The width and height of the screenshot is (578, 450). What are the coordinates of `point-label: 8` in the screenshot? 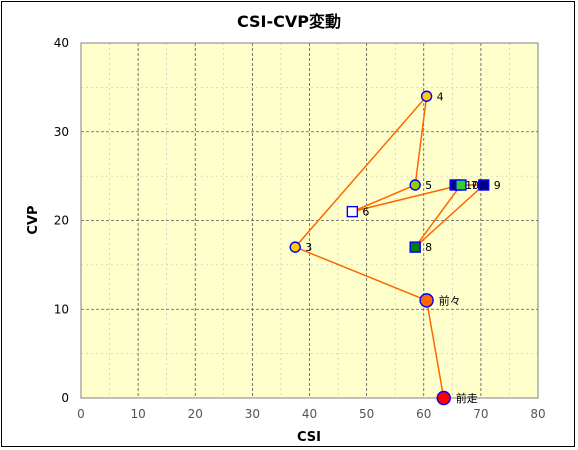 It's located at (428, 247).